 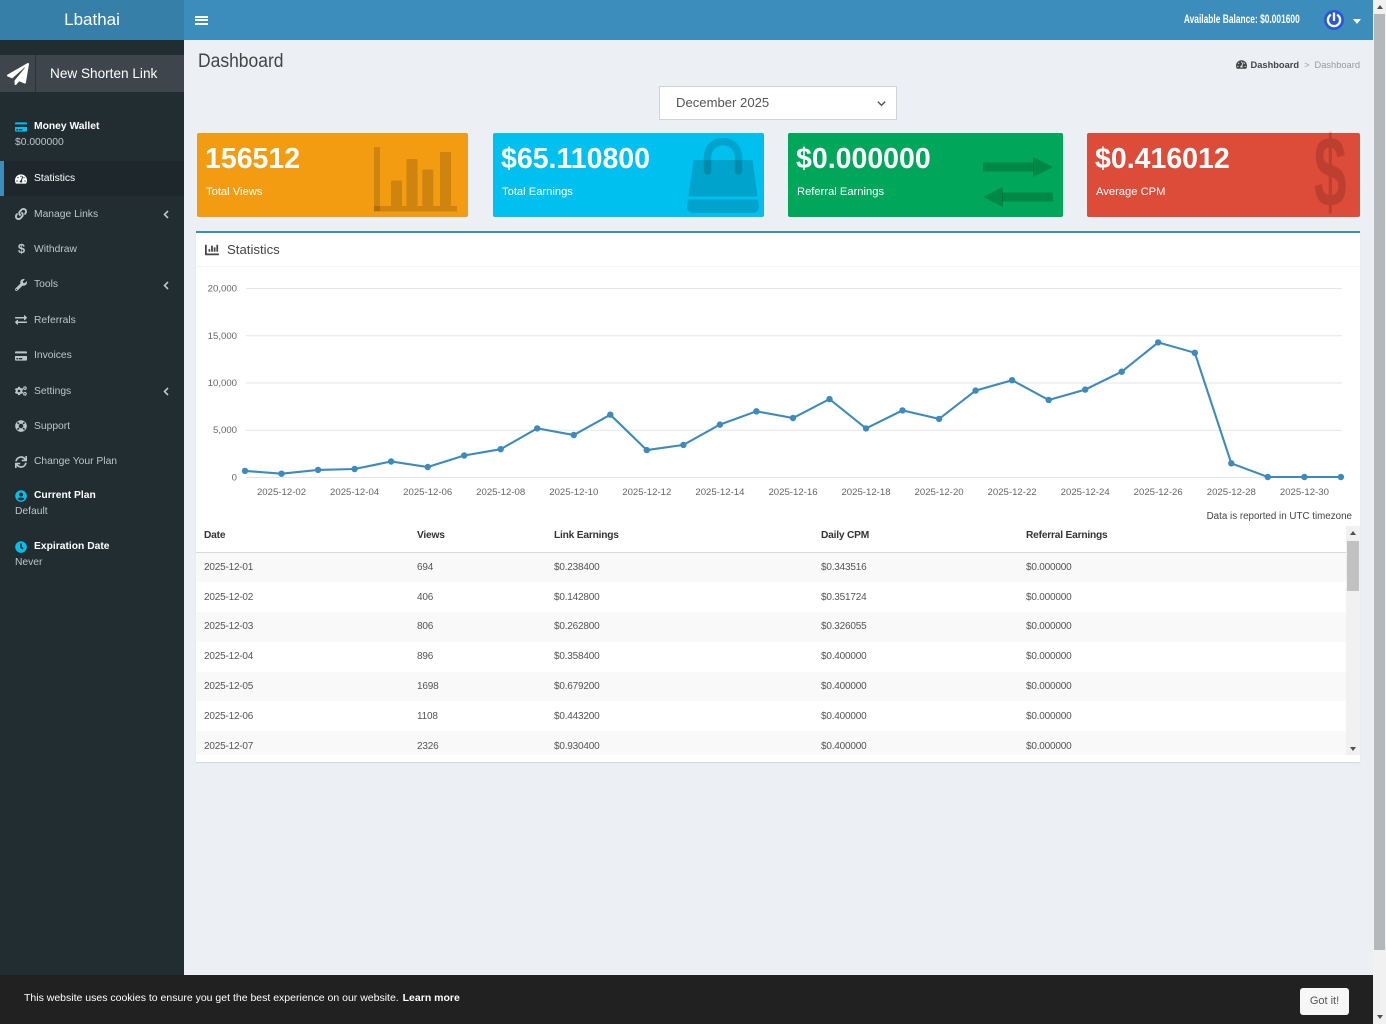 I want to click on svg-text: 2025-12-14, so click(x=720, y=492).